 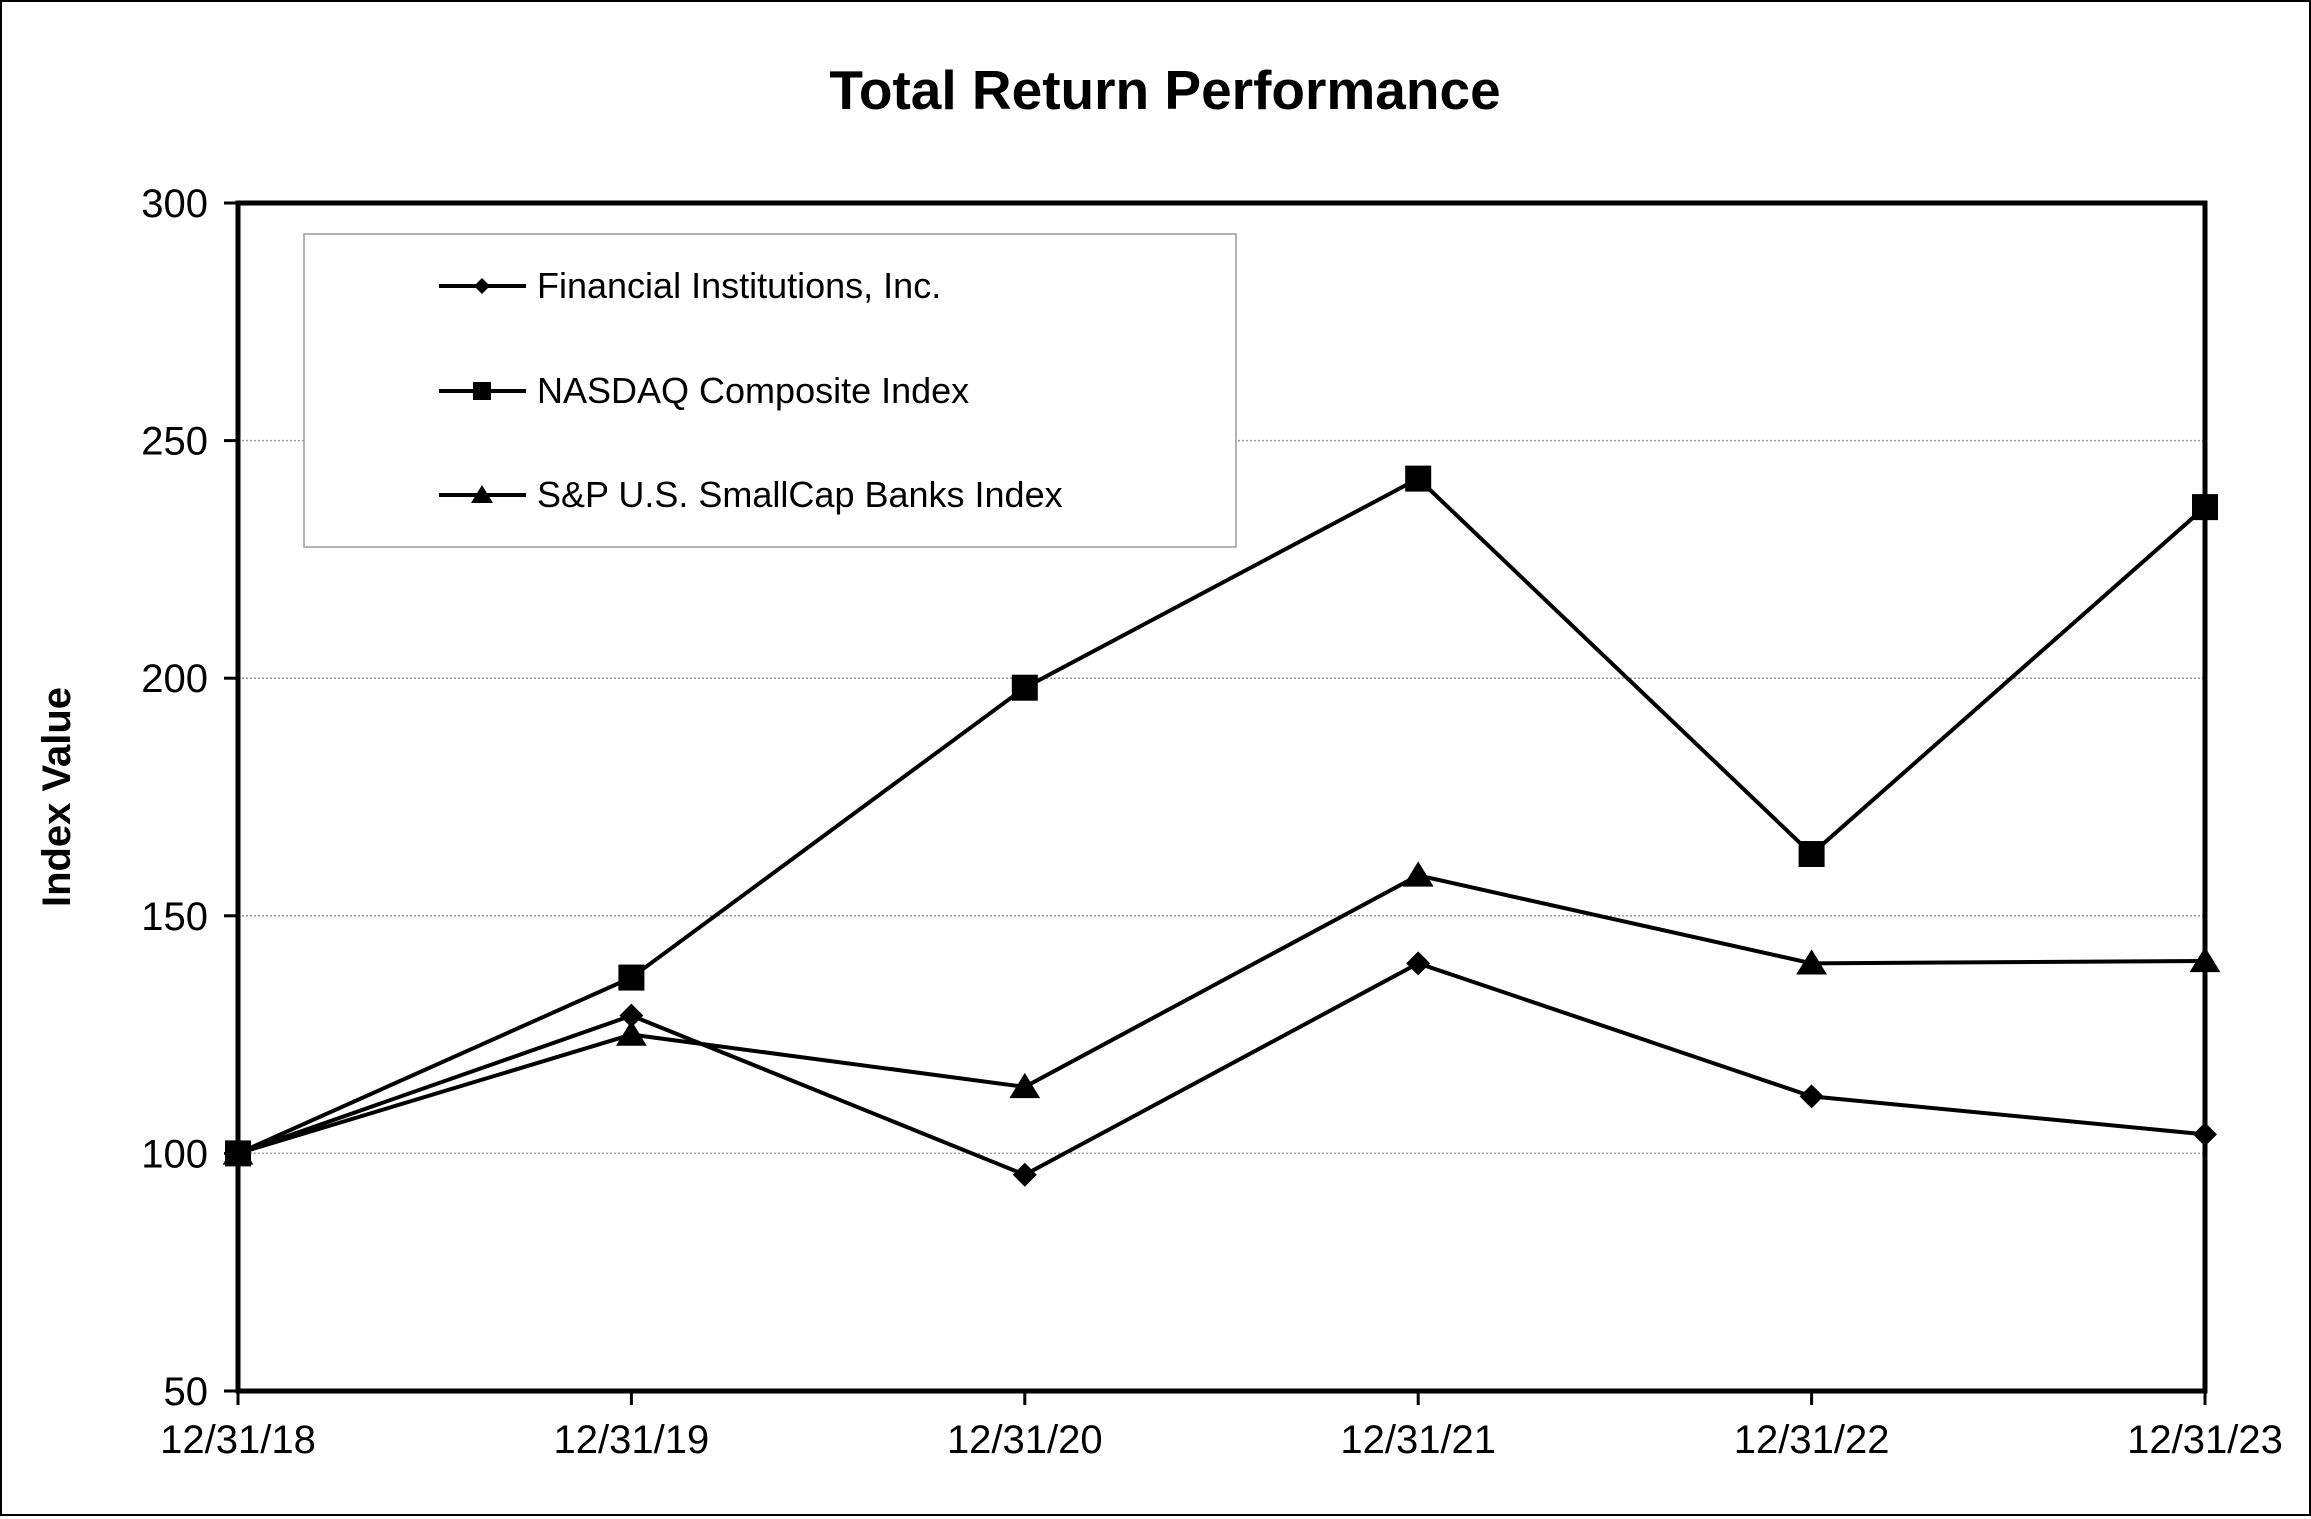 What do you see at coordinates (753, 390) in the screenshot?
I see `legend-label: NASDAQ Composite Index` at bounding box center [753, 390].